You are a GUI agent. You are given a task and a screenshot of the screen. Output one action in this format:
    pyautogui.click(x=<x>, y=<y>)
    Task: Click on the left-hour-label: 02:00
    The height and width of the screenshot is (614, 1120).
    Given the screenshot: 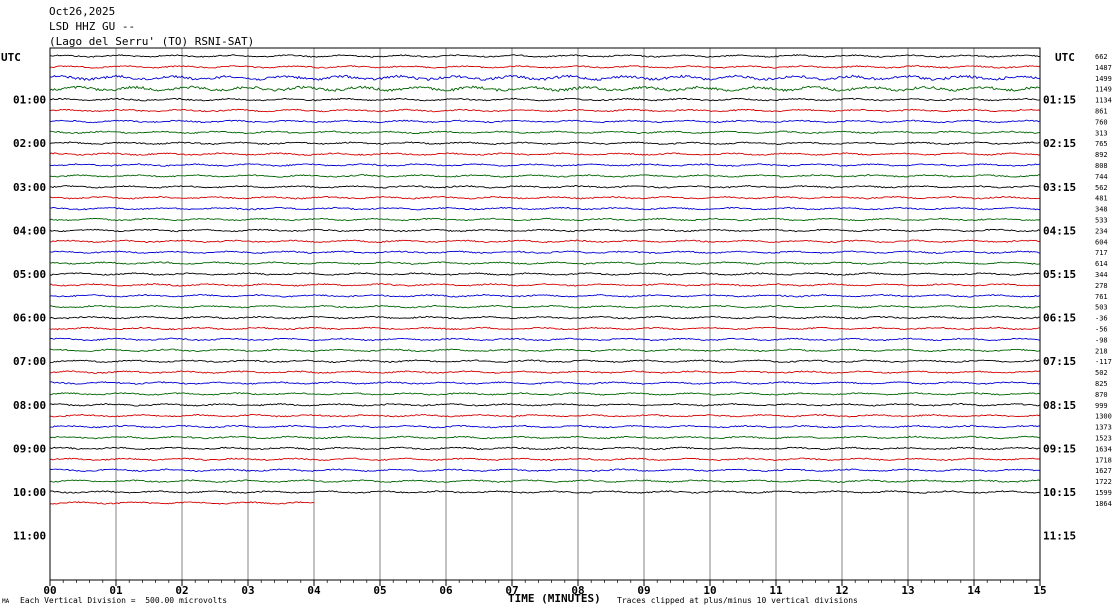 What is the action you would take?
    pyautogui.click(x=29, y=143)
    